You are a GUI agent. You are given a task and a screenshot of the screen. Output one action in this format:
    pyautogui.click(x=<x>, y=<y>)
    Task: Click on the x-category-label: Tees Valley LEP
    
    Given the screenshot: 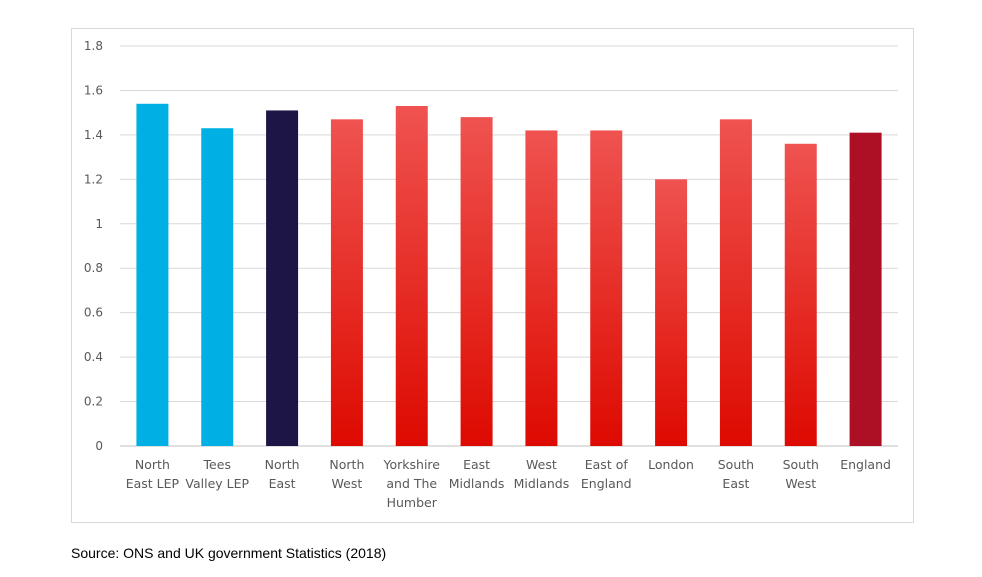 What is the action you would take?
    pyautogui.click(x=217, y=474)
    